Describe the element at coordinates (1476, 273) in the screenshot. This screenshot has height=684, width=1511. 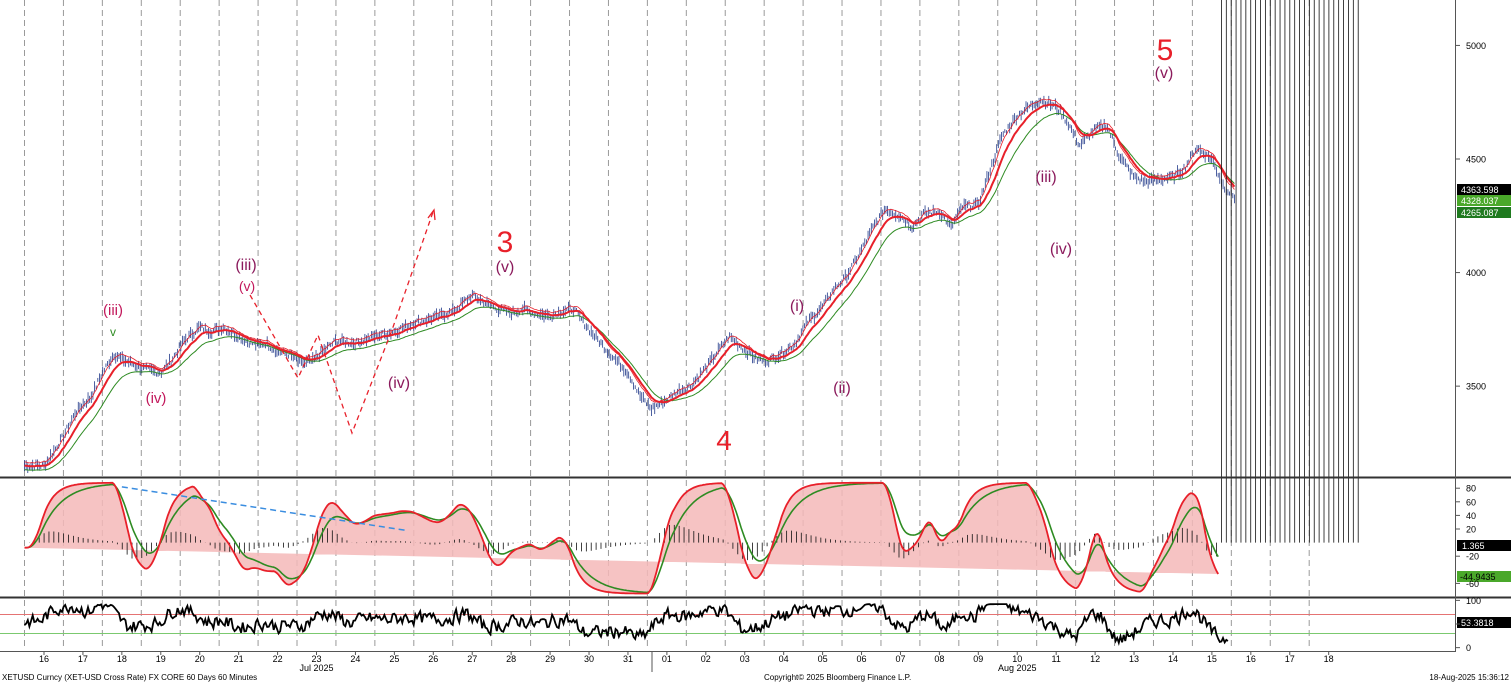
I see `y-tick-label: 4000` at that location.